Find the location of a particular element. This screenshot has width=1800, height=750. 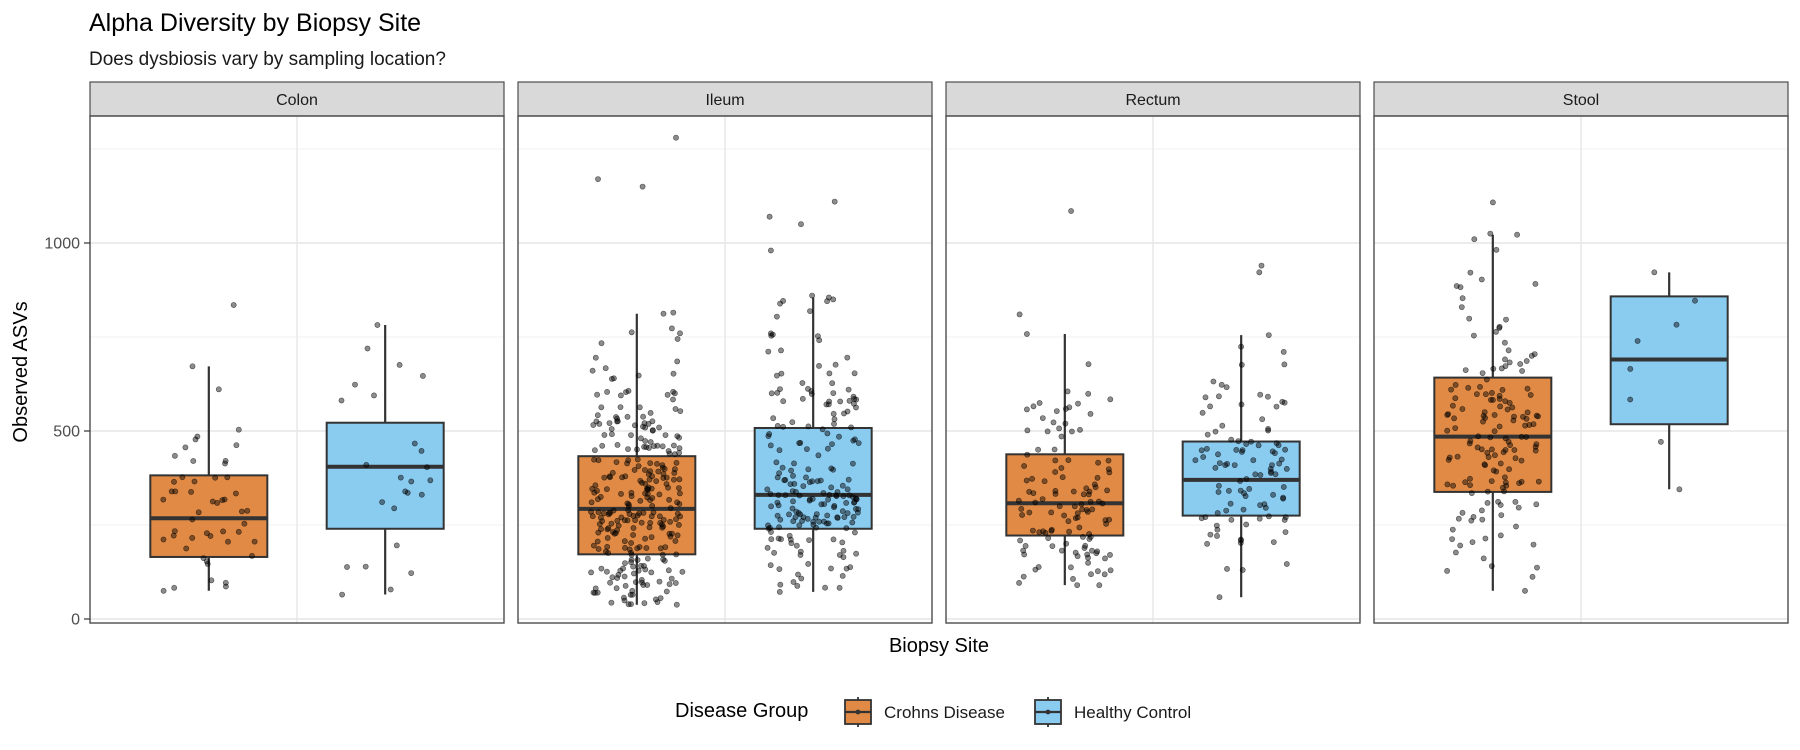

box-rectum-crohns-disease is located at coordinates (1065, 398).